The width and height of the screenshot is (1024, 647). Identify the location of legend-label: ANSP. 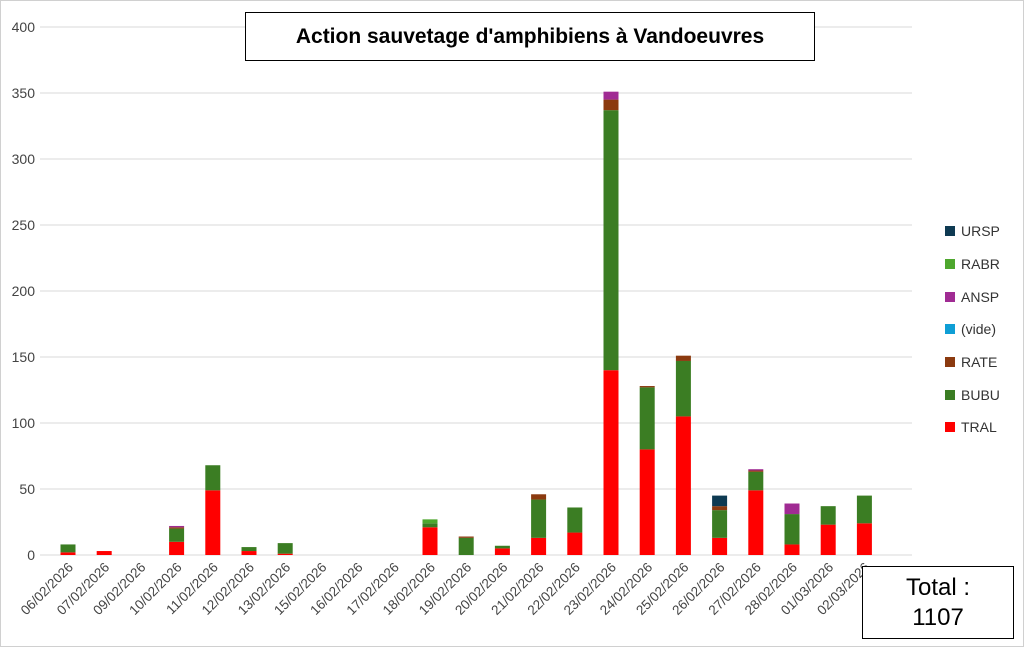
(980, 296).